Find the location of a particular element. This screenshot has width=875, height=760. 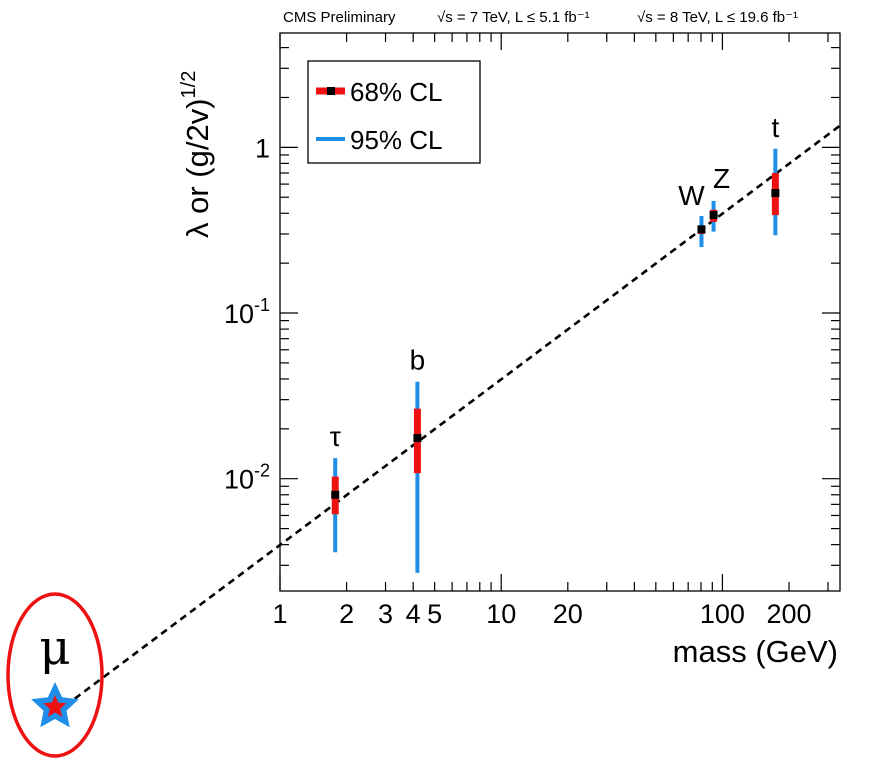

legend: 68% CL 95% CL is located at coordinates (394, 112).